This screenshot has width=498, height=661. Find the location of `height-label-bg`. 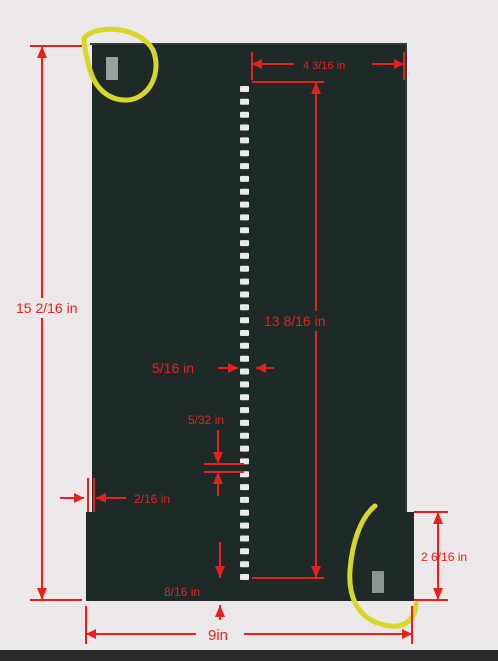

height-label-bg is located at coordinates (50, 308).